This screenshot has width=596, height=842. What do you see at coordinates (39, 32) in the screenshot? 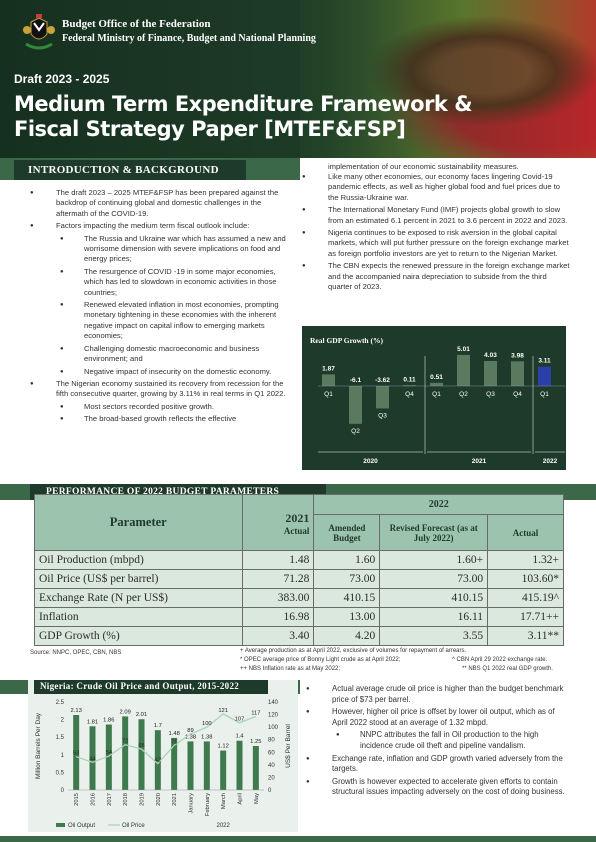
I see `coat-of-arms-icon` at bounding box center [39, 32].